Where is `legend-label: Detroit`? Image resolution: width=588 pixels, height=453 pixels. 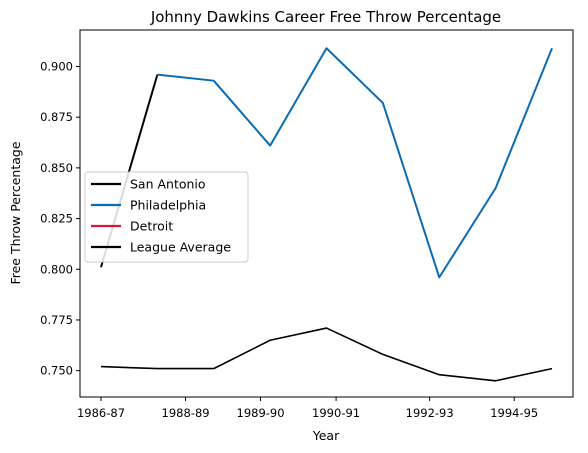 legend-label: Detroit is located at coordinates (151, 226).